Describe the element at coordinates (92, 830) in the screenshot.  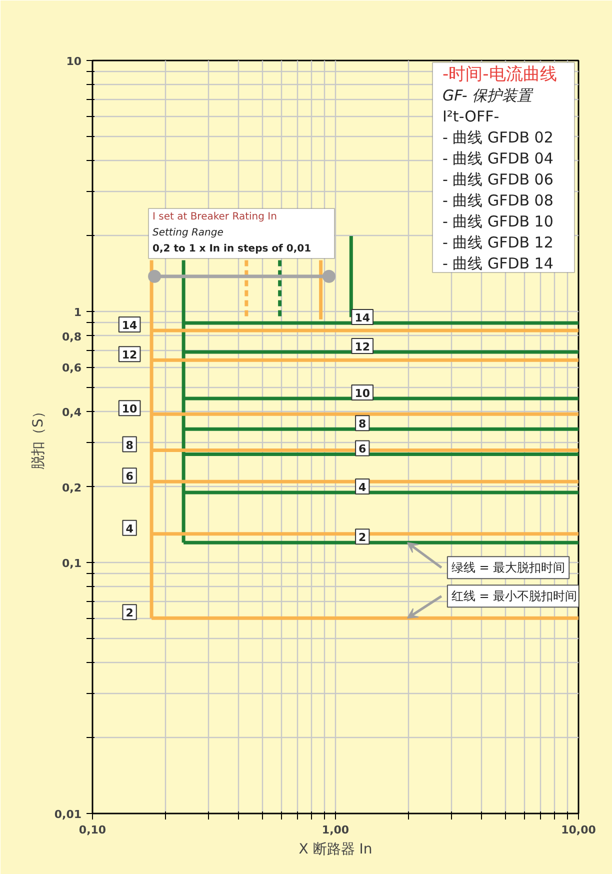
I see `x-tick-label: 0,10` at that location.